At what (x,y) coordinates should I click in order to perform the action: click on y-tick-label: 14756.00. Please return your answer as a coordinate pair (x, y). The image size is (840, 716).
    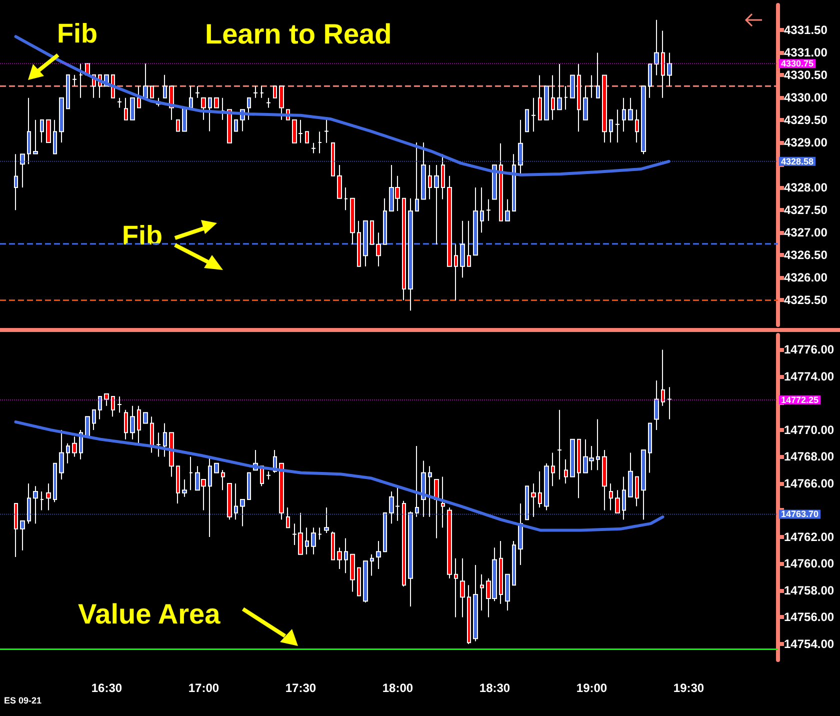
    Looking at the image, I should click on (809, 617).